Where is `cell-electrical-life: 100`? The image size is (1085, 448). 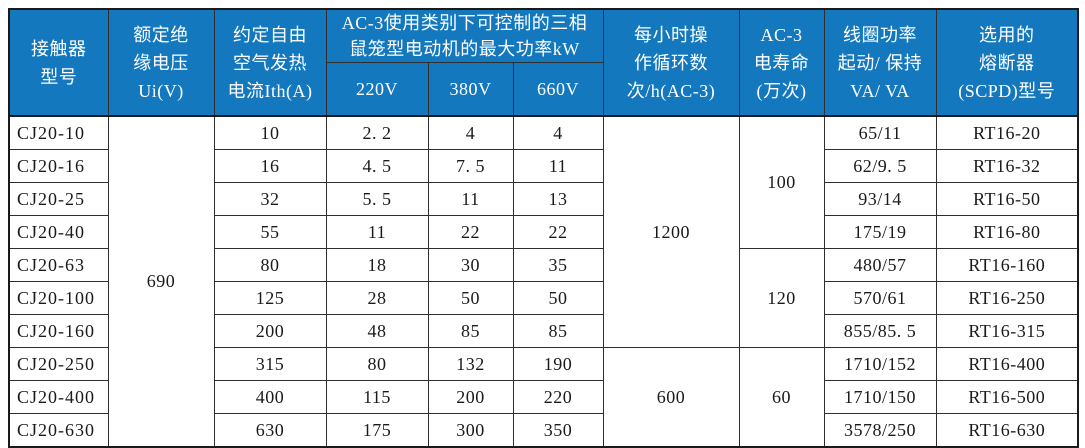
cell-electrical-life: 100 is located at coordinates (781, 182).